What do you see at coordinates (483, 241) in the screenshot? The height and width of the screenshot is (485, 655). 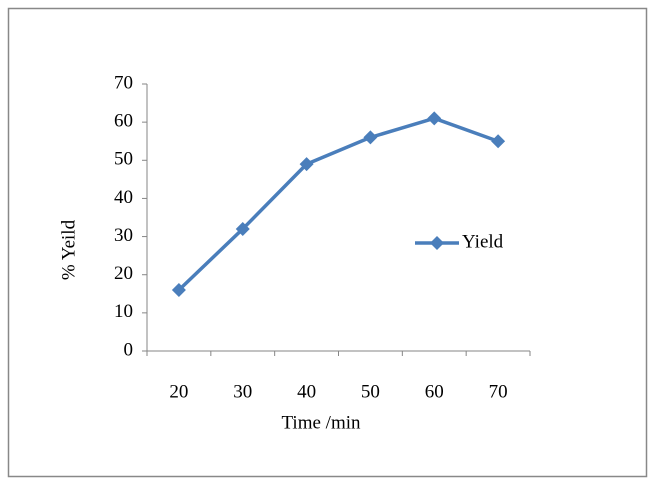 I see `legend-label: Yield` at bounding box center [483, 241].